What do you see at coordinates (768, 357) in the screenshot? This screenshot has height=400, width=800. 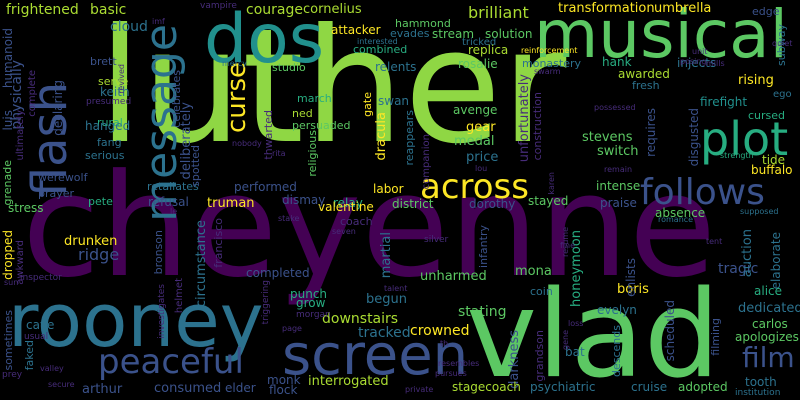 I see `word-film: film` at bounding box center [768, 357].